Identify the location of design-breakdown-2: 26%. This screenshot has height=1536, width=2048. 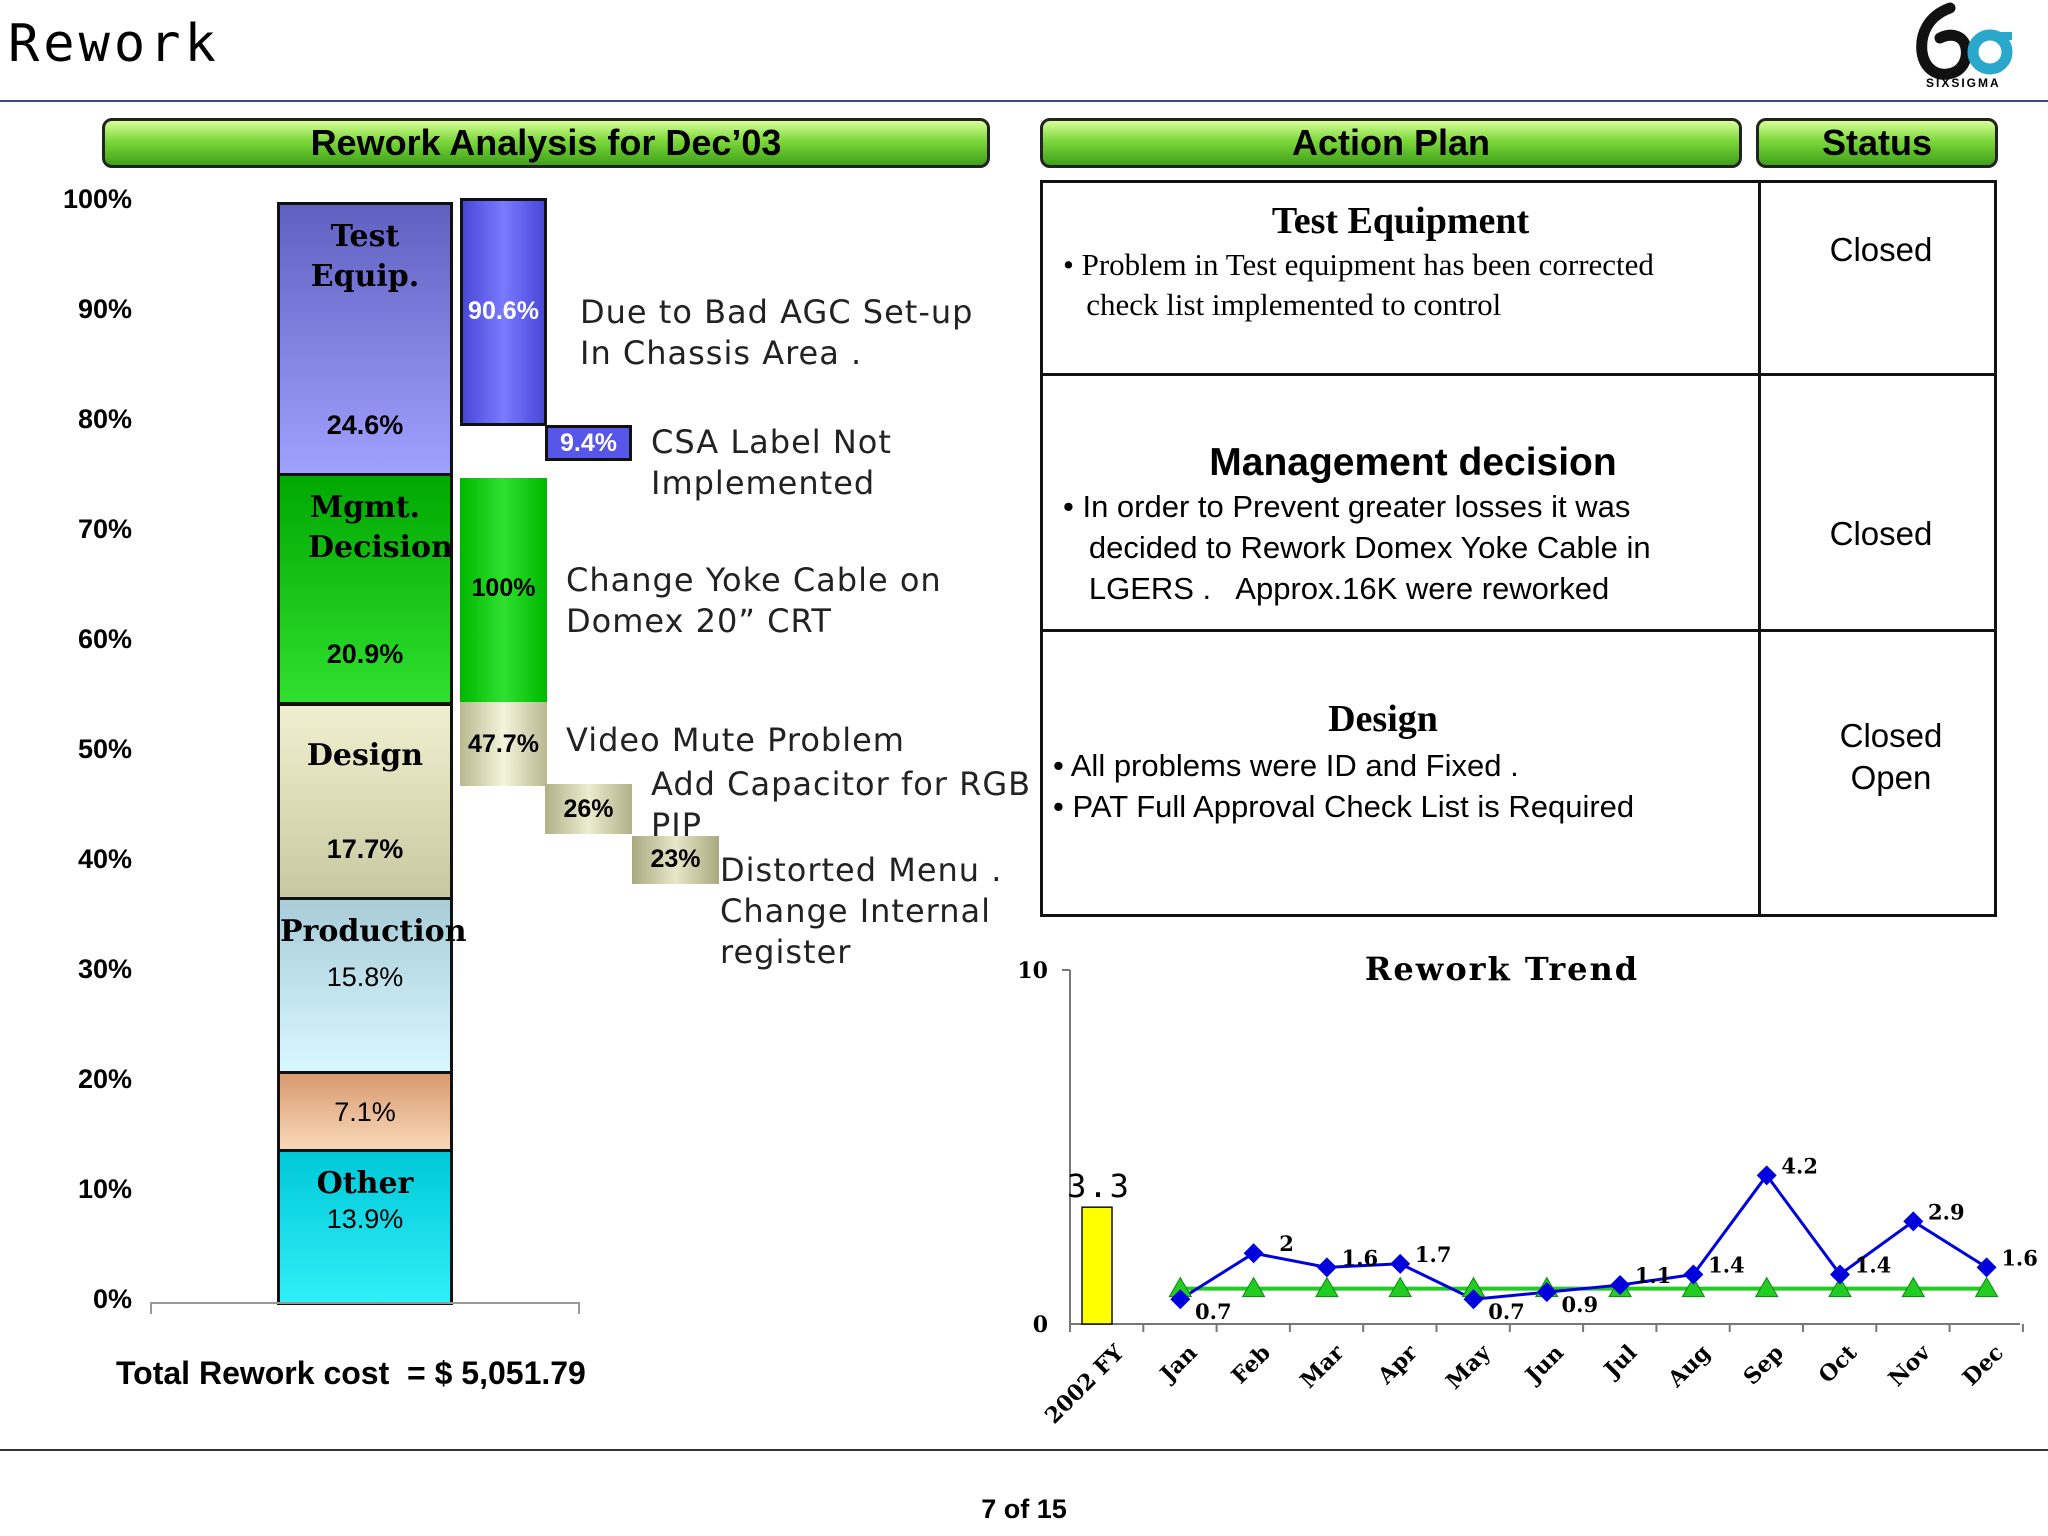
(588, 809).